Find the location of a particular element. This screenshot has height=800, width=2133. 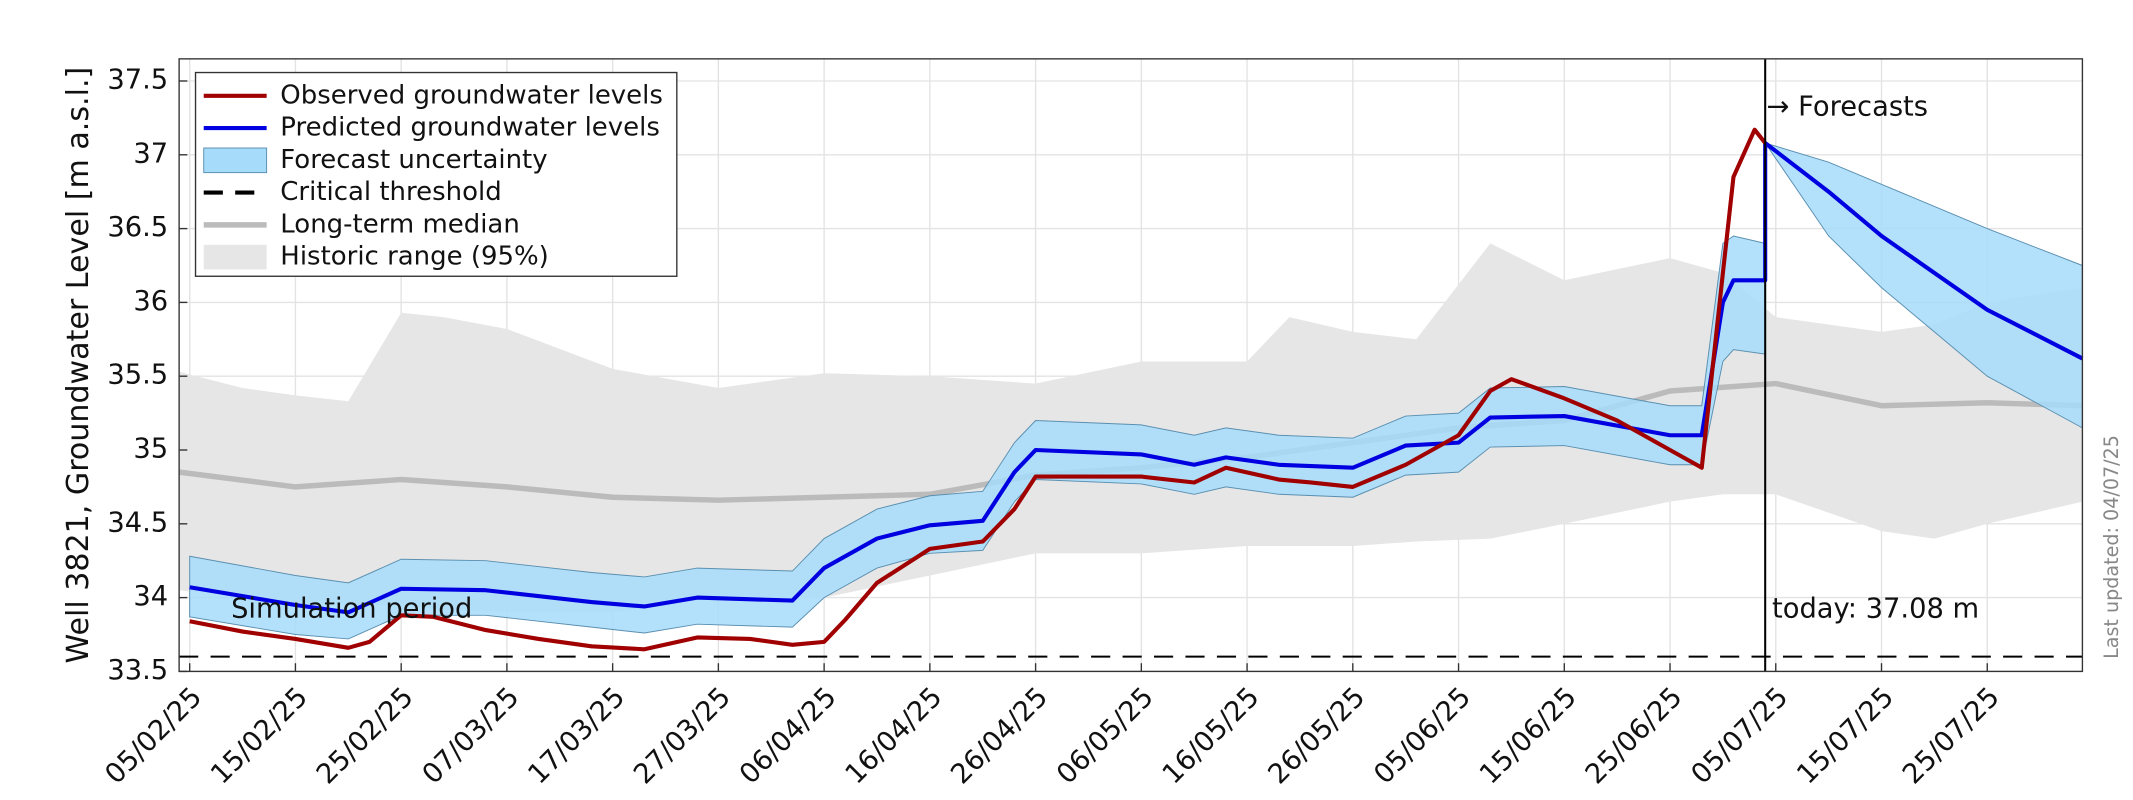

x-tick-label: 17/03/25 is located at coordinates (576, 736).